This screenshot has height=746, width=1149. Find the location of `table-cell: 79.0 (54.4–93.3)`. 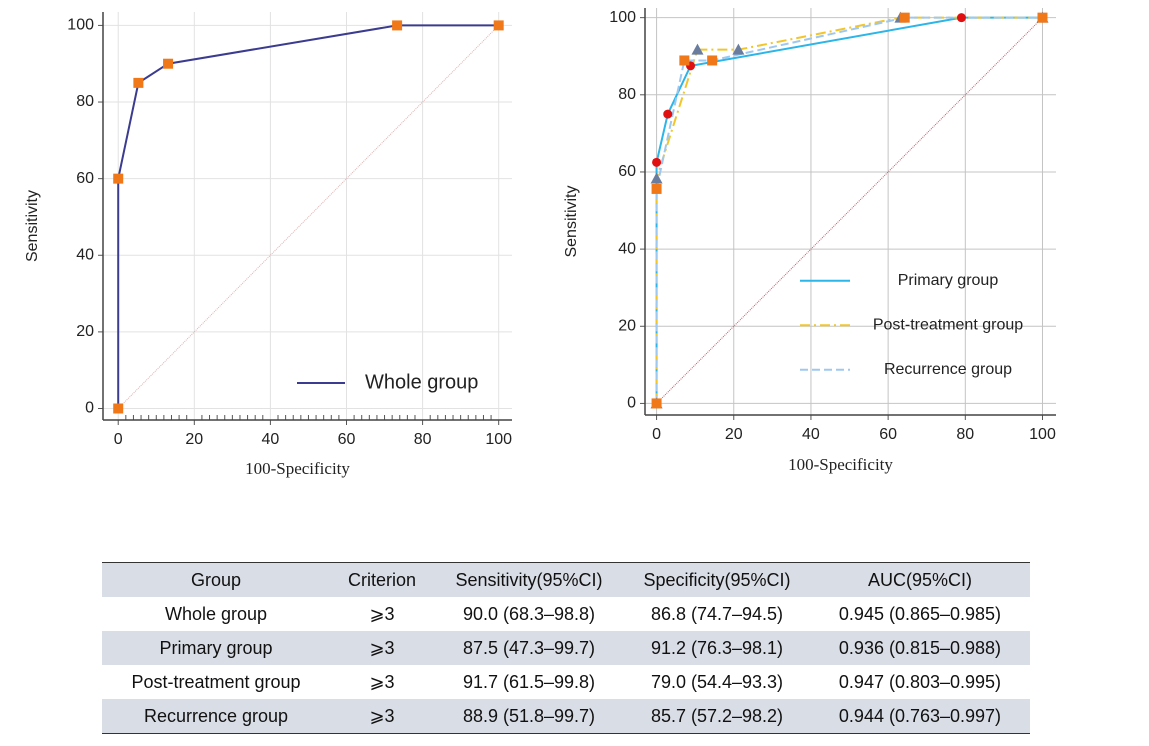

table-cell: 79.0 (54.4–93.3) is located at coordinates (717, 681).